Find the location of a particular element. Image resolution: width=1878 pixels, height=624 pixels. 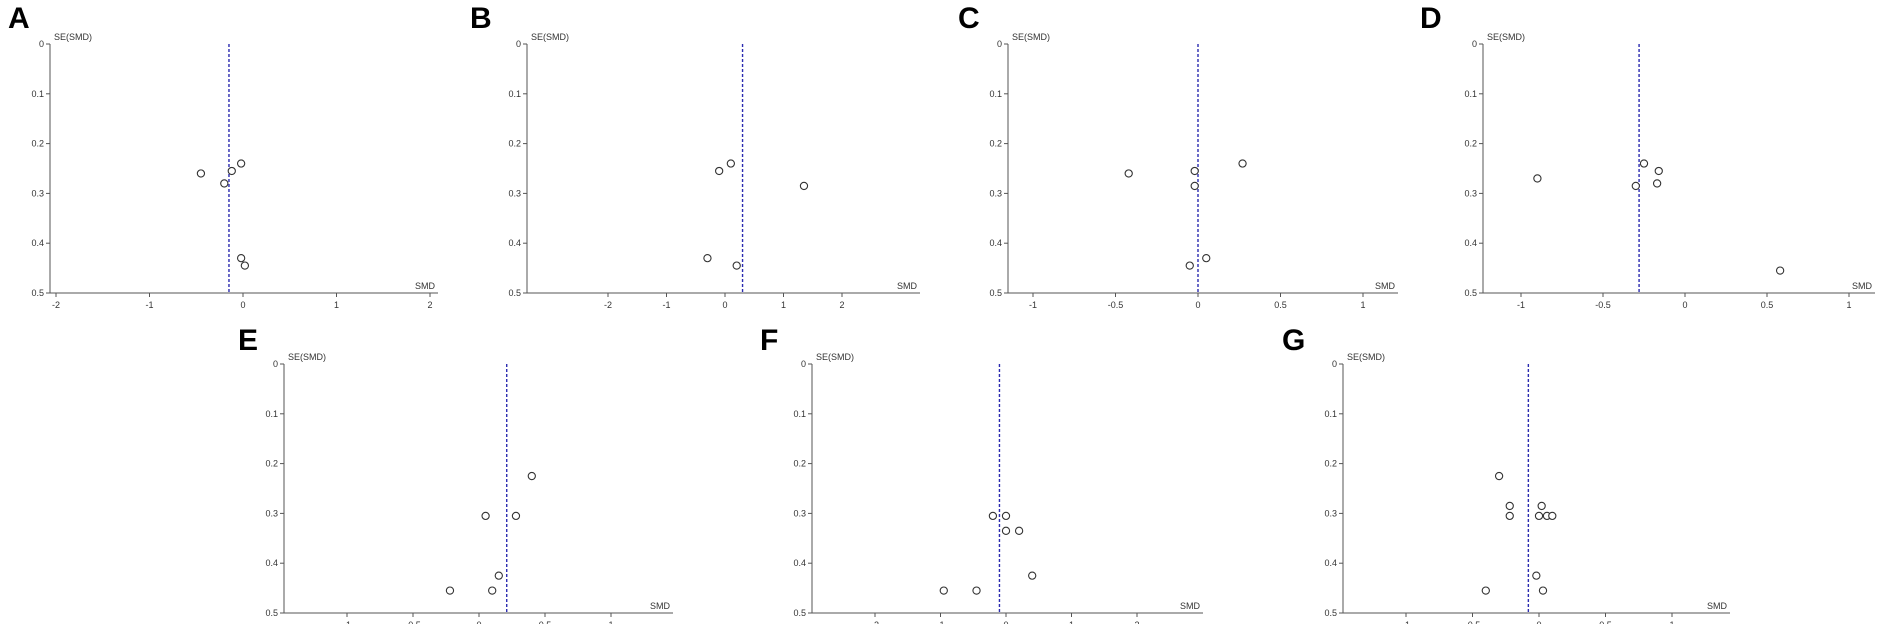

funnel-plot-e: E 0 0.1 0.2 0.3 0.4 0.5 -1 -0.5 0 0.5 1 SE(SMD) SMD is located at coordinates (455, 474).